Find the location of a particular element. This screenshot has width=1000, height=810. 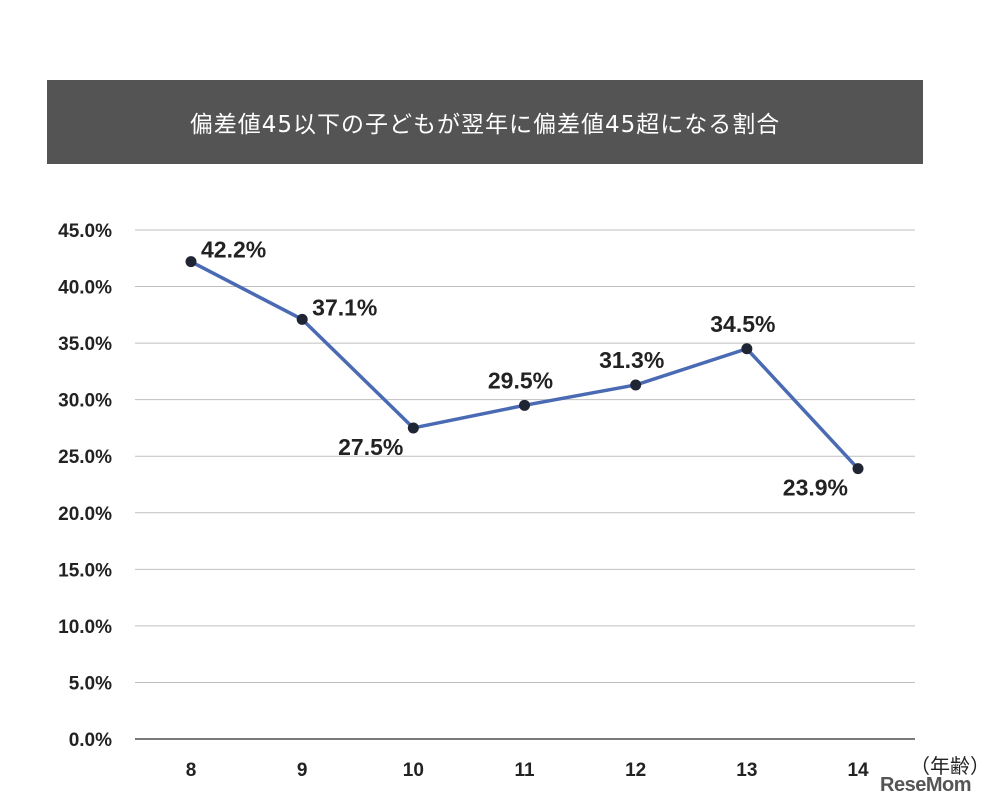

data-label: 34.5% is located at coordinates (742, 324).